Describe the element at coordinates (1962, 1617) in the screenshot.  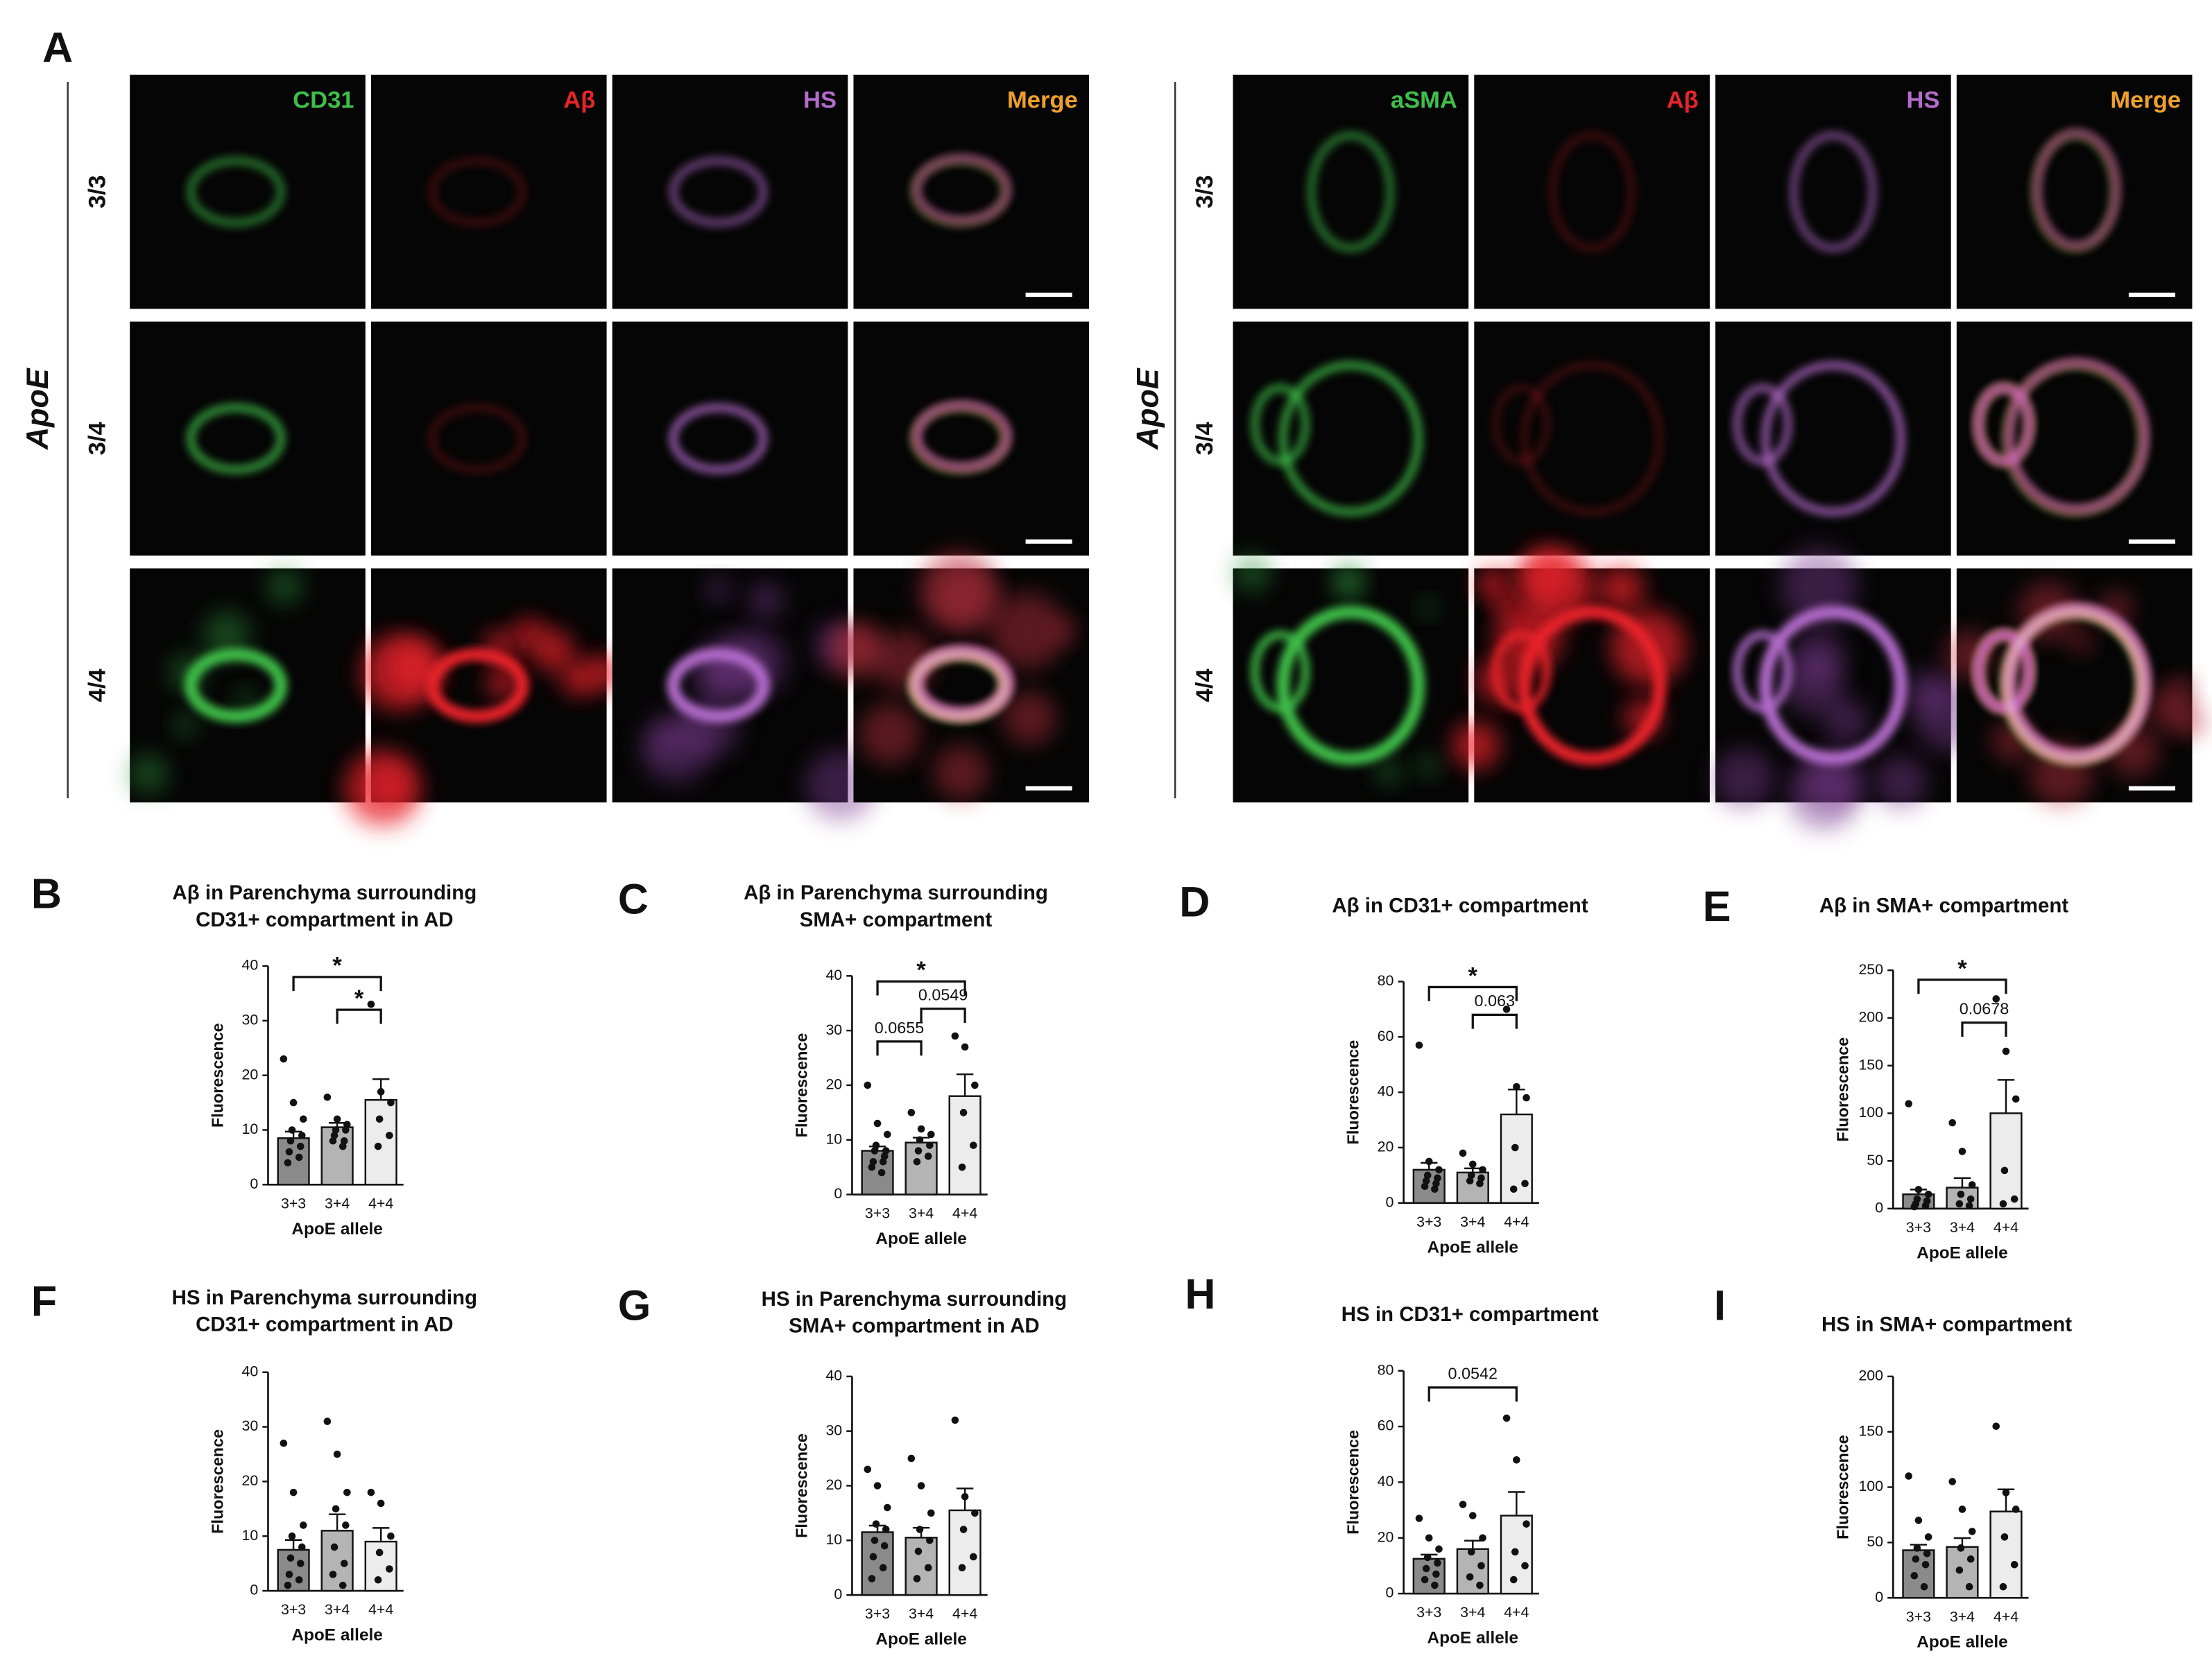
I see `x-tick-label: 3+4` at that location.